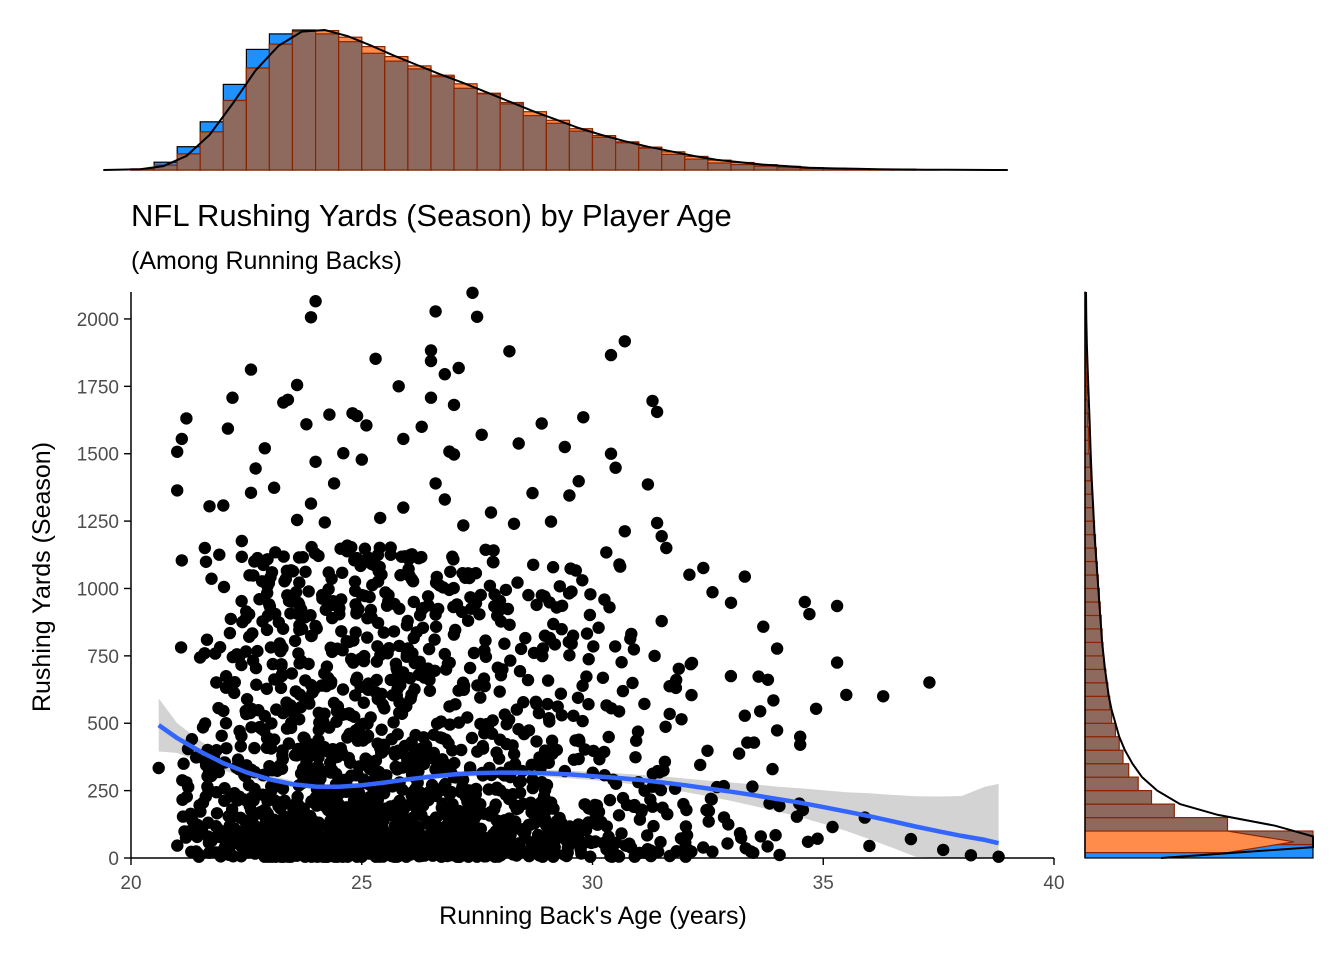  What do you see at coordinates (98, 320) in the screenshot?
I see `y-tick-label: 2000` at bounding box center [98, 320].